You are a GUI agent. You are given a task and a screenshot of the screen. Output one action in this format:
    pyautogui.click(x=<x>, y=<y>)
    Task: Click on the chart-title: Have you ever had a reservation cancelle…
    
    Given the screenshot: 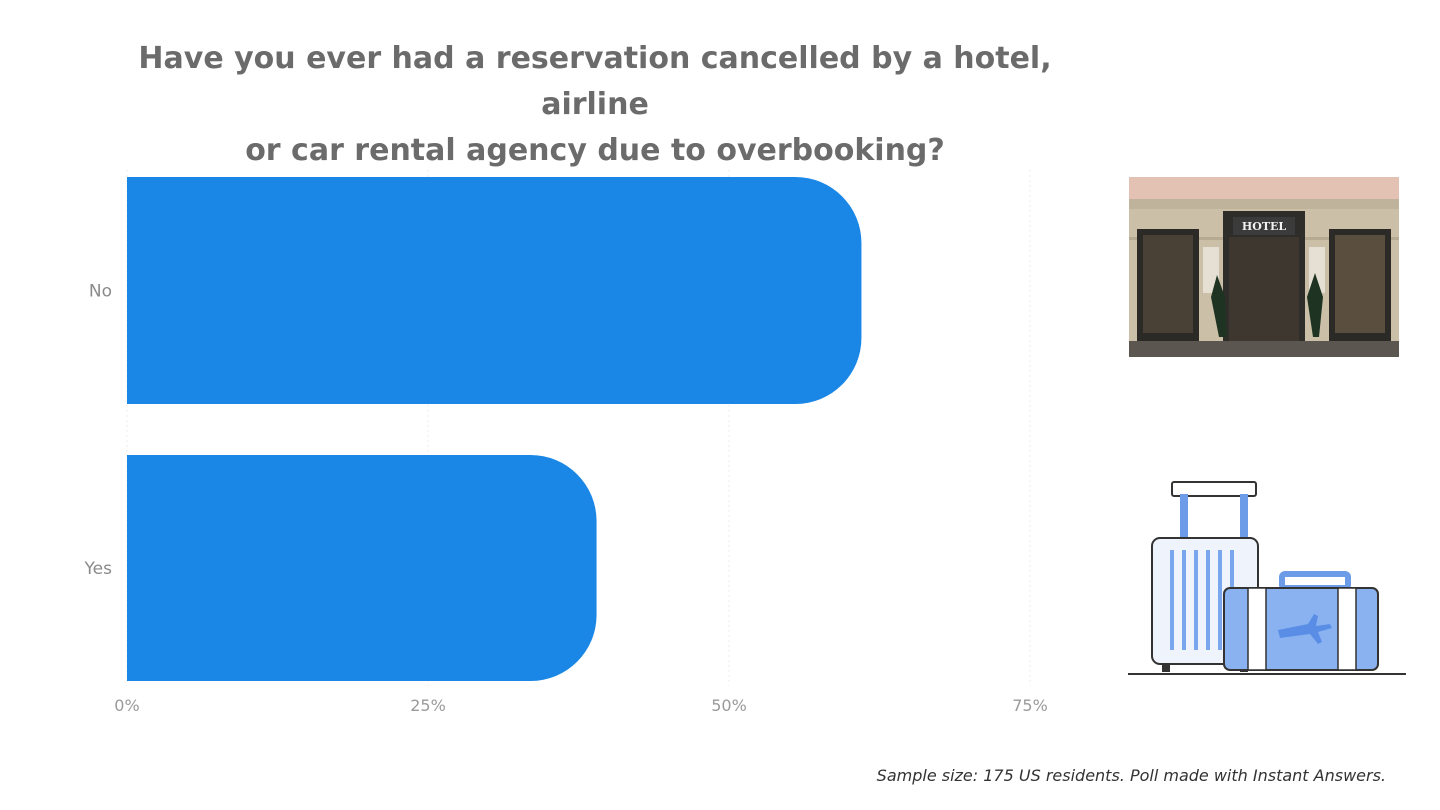 What is the action you would take?
    pyautogui.click(x=595, y=105)
    